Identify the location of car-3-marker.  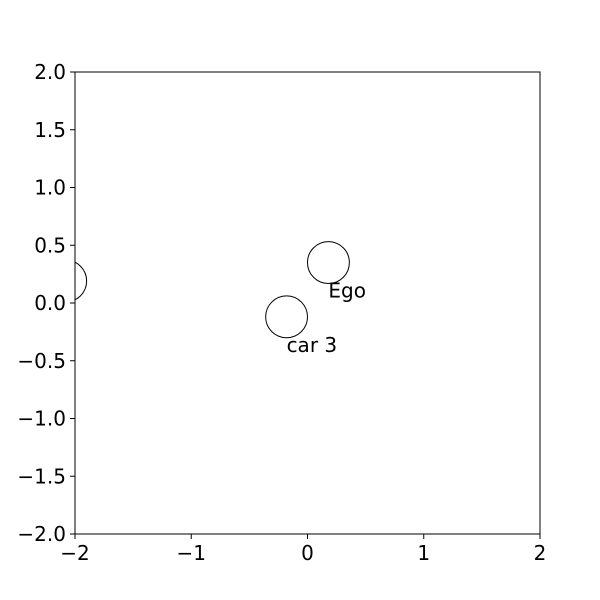
(287, 317).